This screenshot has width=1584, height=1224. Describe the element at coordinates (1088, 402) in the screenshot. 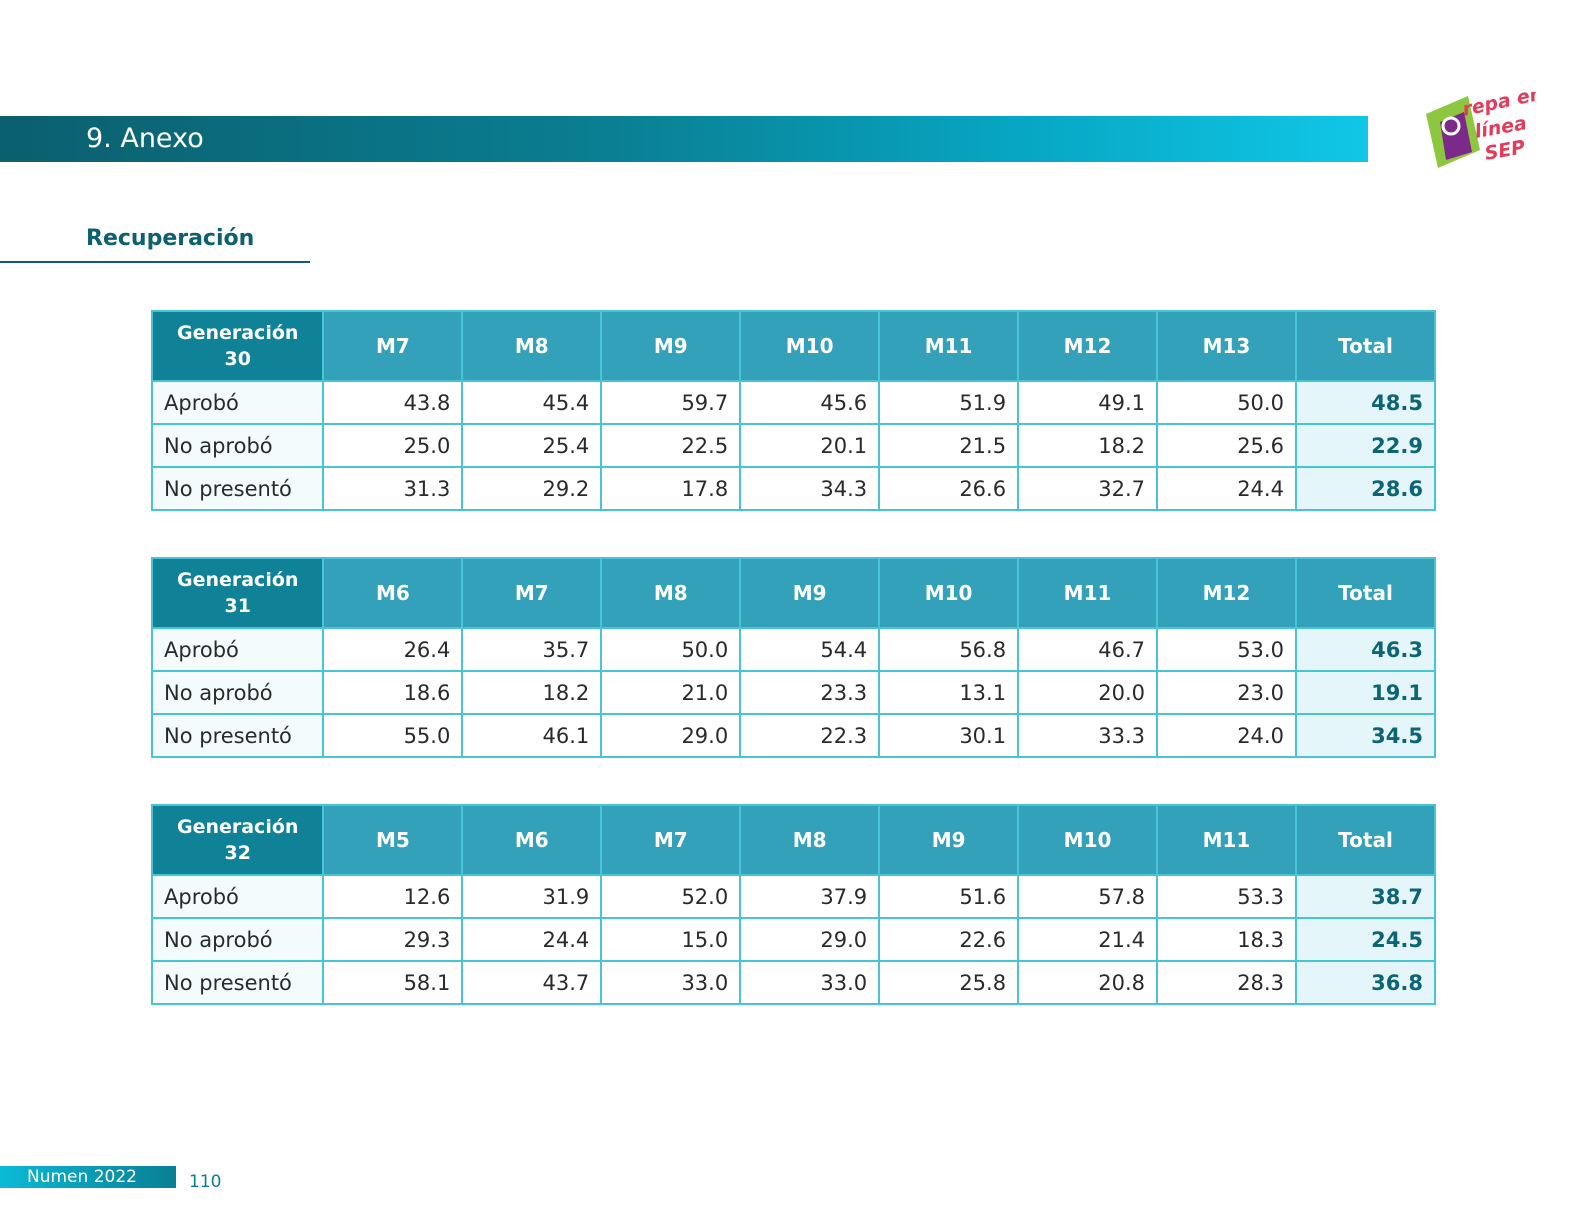

I see `value-cell: 49.1` at that location.